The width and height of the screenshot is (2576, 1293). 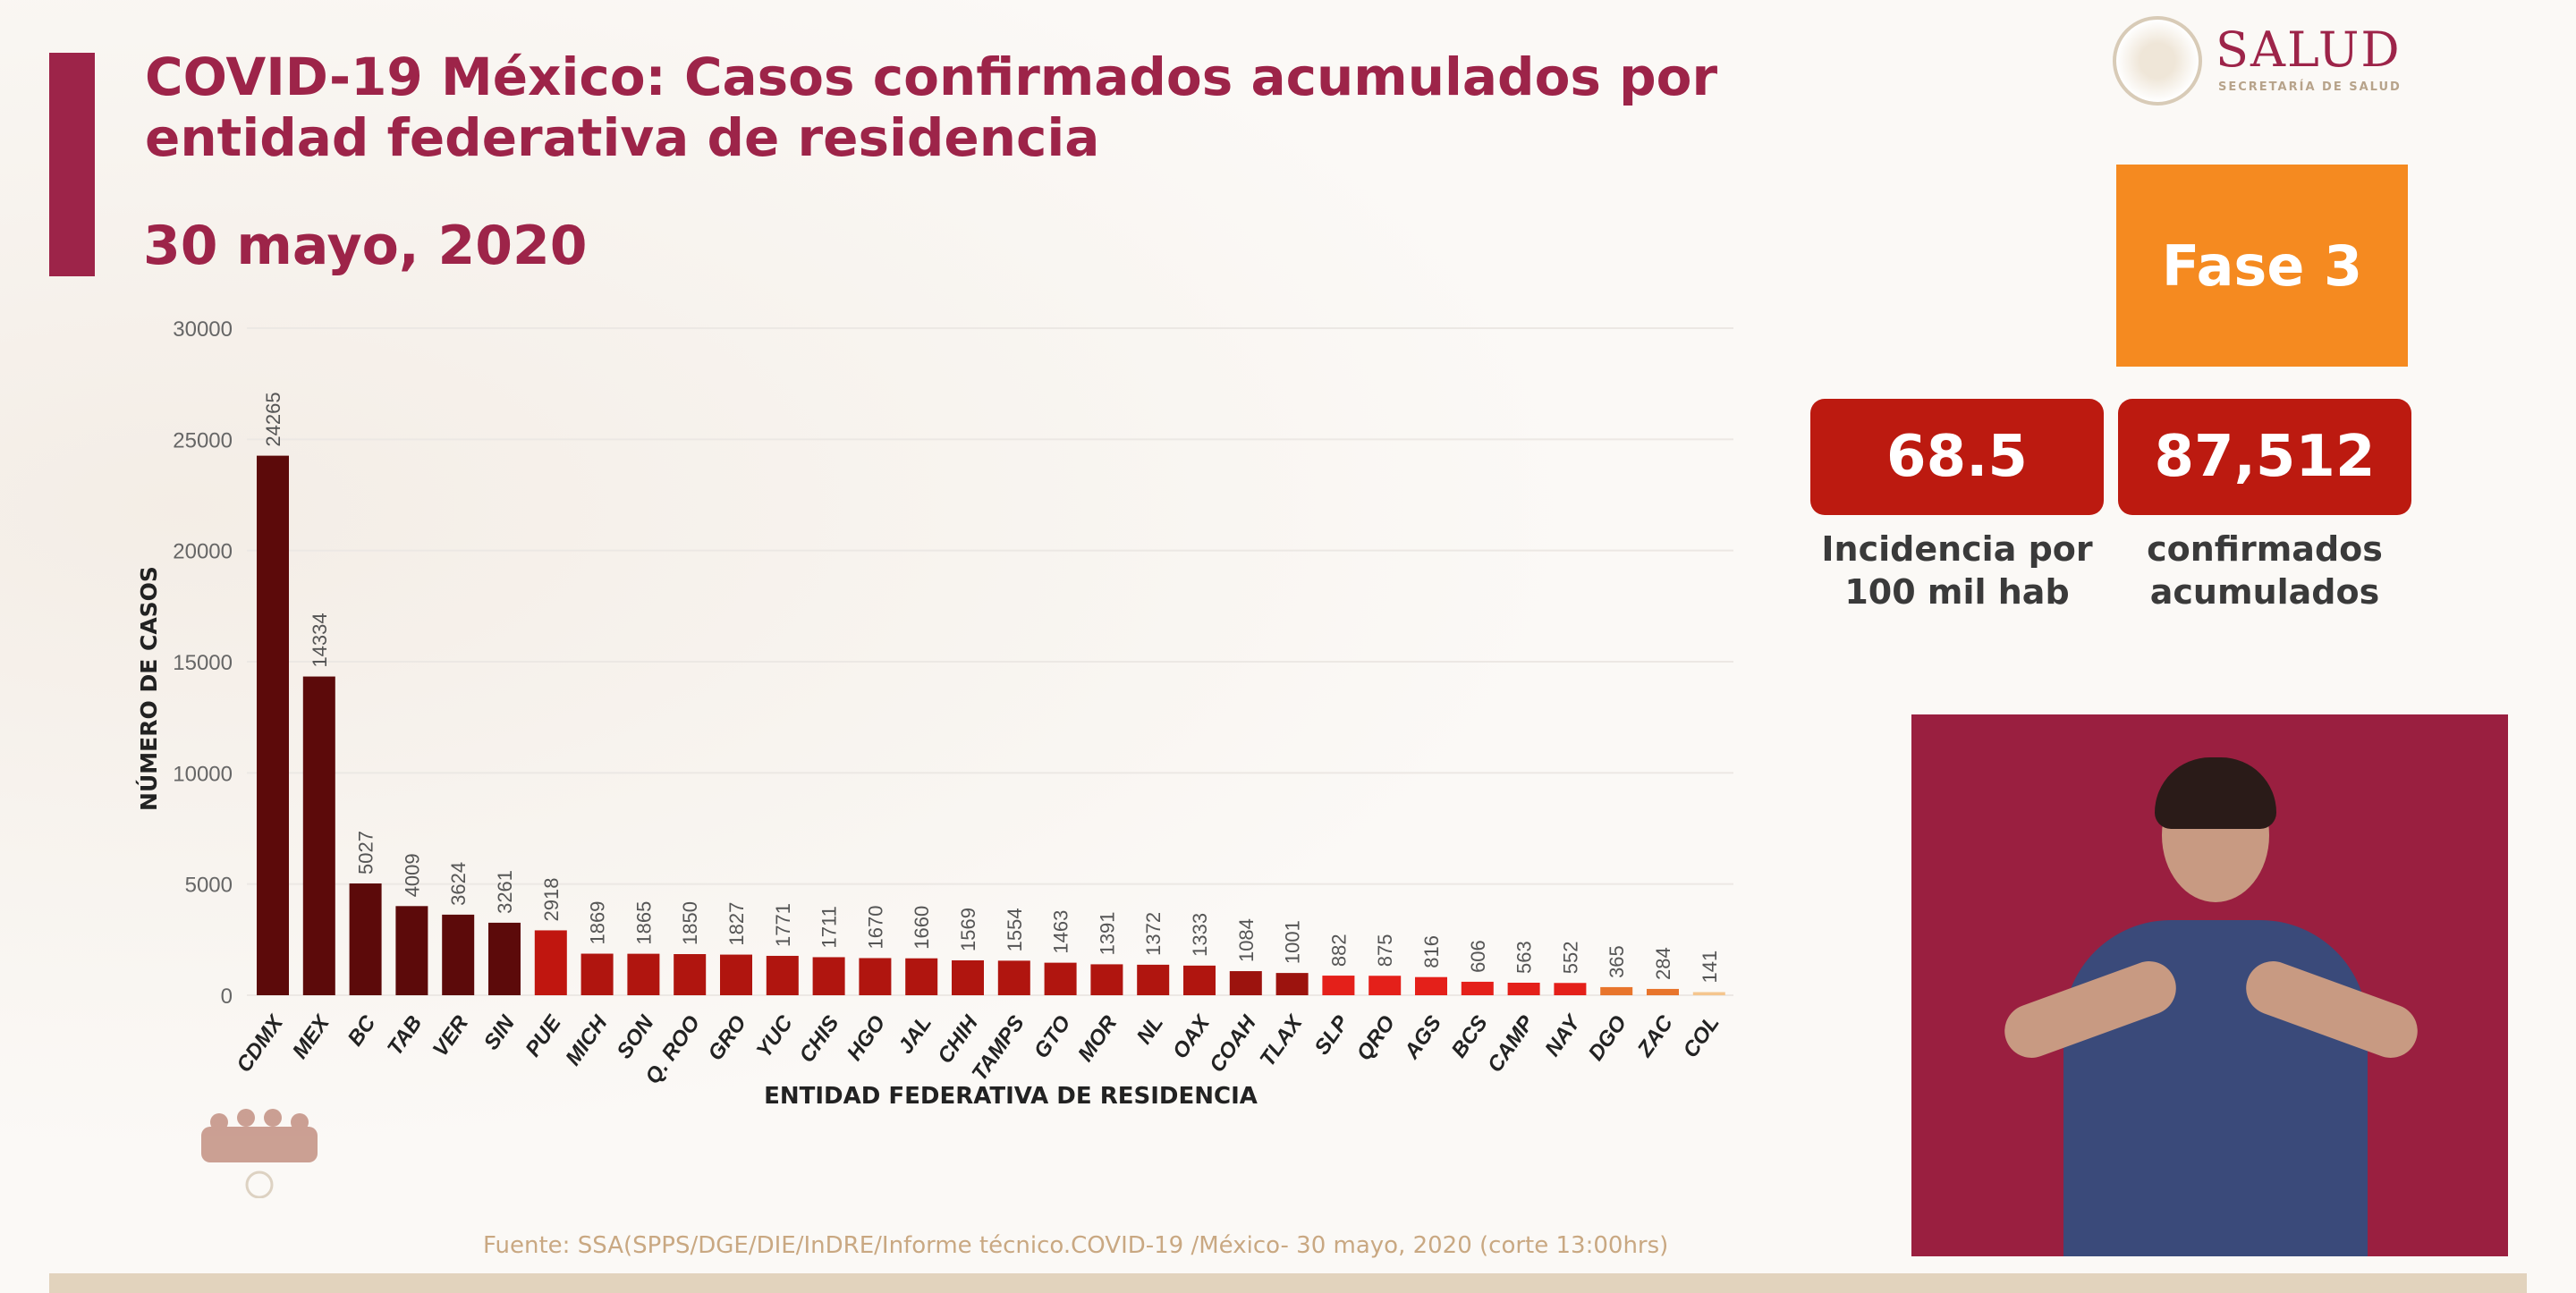 What do you see at coordinates (1338, 950) in the screenshot?
I see `data-label: 882` at bounding box center [1338, 950].